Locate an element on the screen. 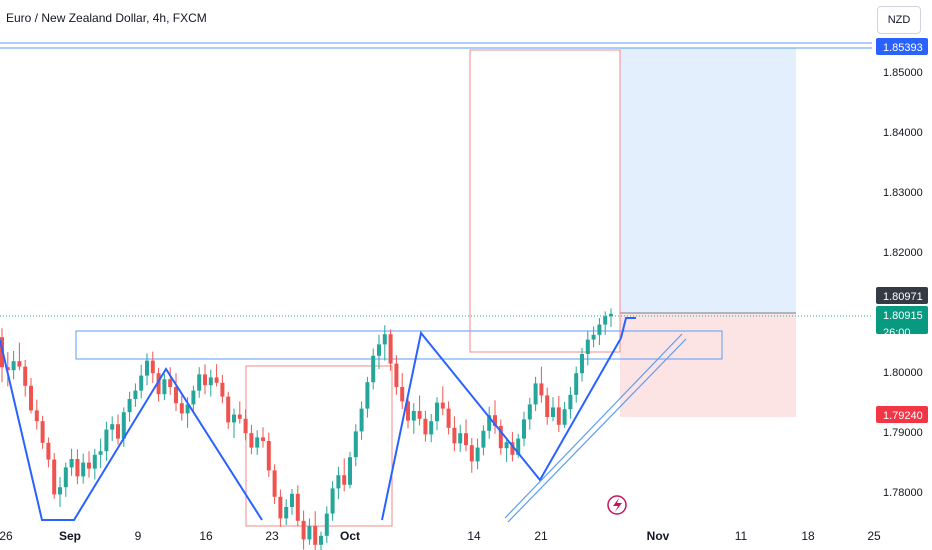 Image resolution: width=932 pixels, height=550 pixels. x-tick-label: 26 is located at coordinates (6, 536).